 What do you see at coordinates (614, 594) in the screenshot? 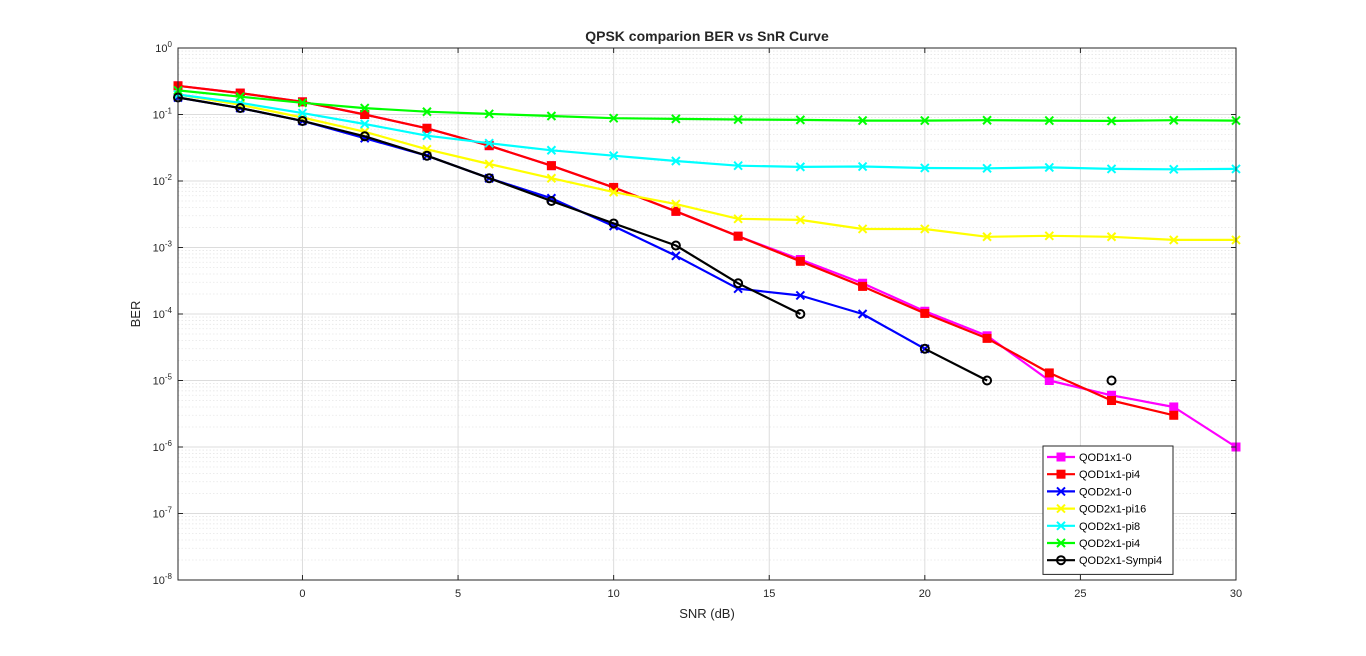
I see `x-tick-label: 10` at bounding box center [614, 594].